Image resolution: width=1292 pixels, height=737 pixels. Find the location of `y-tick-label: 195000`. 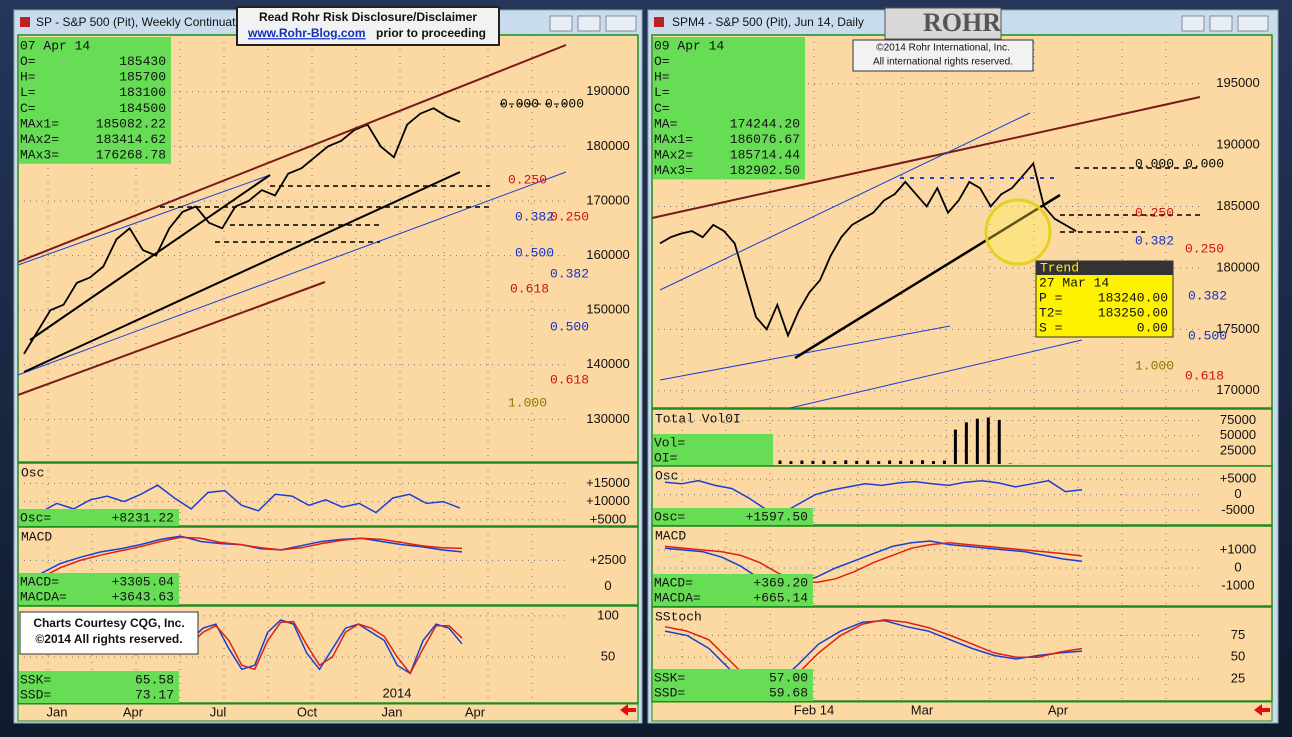

y-tick-label: 195000 is located at coordinates (1237, 82).